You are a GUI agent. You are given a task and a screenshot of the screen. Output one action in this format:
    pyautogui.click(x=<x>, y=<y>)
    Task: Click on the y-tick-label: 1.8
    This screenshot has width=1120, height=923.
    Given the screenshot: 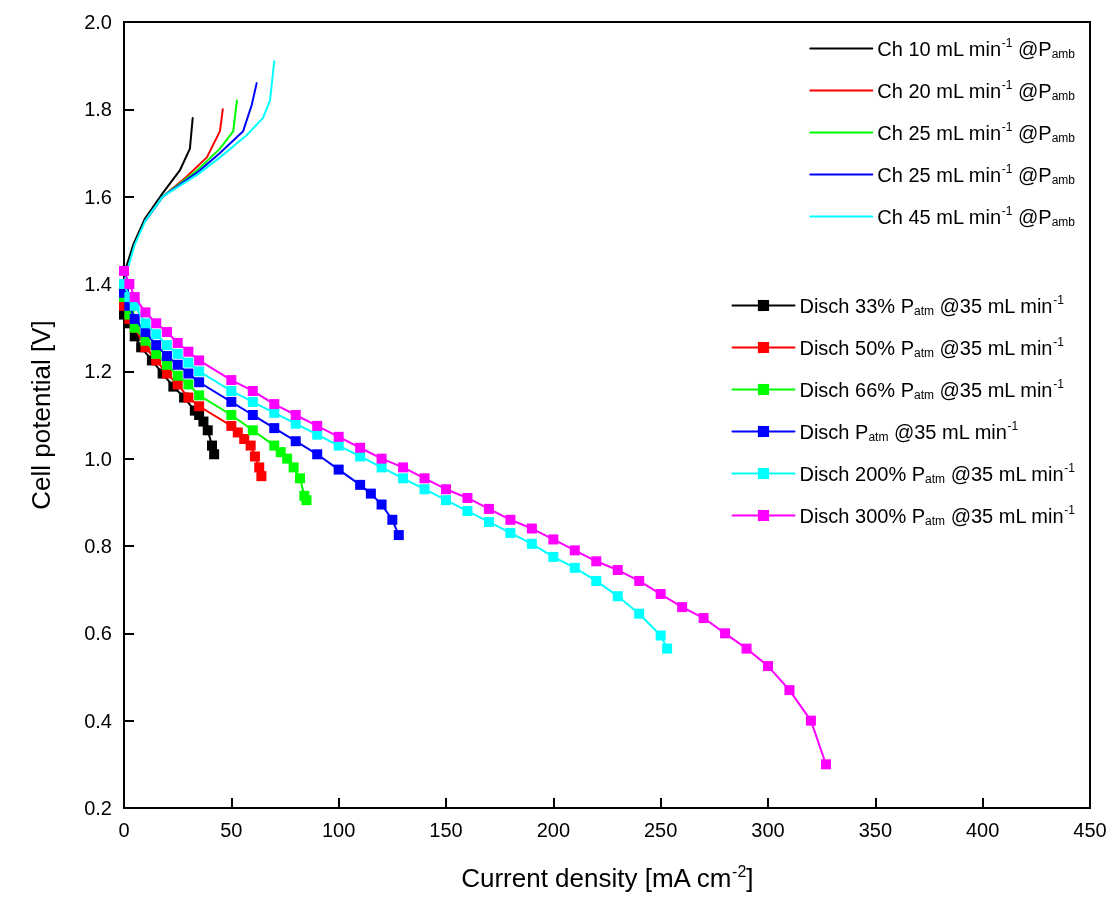 What is the action you would take?
    pyautogui.click(x=98, y=109)
    